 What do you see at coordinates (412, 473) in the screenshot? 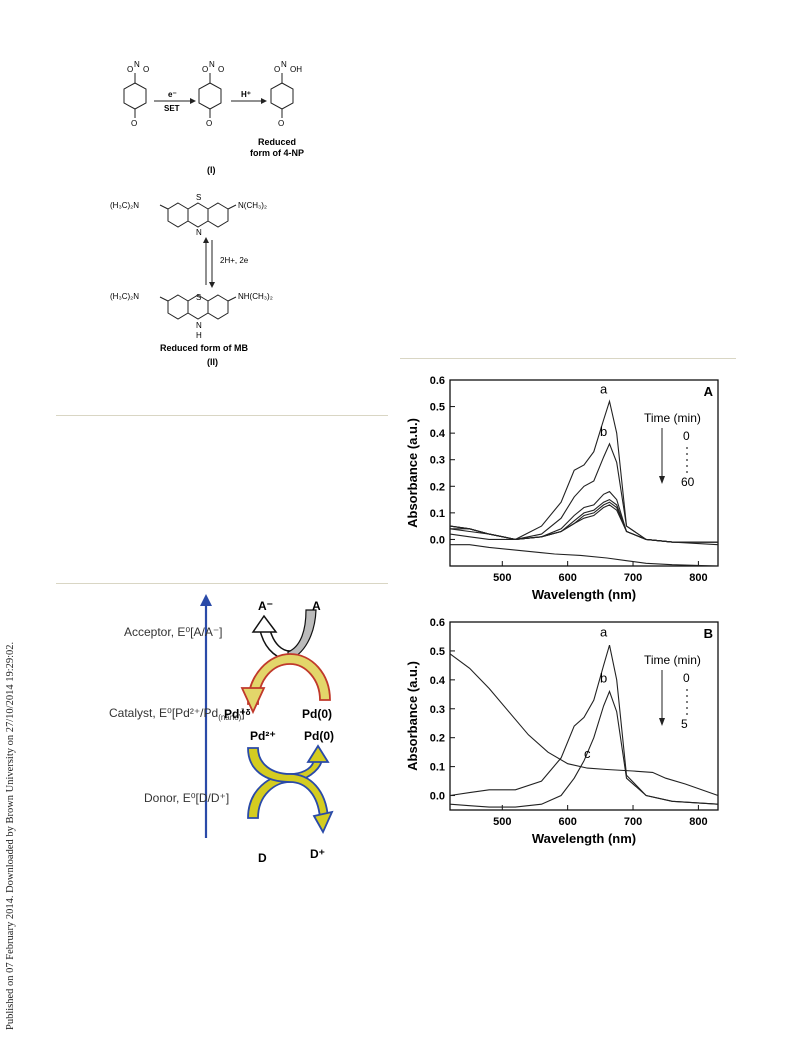
I see `y-axis-label: Absorbance (a.u.)` at bounding box center [412, 473].